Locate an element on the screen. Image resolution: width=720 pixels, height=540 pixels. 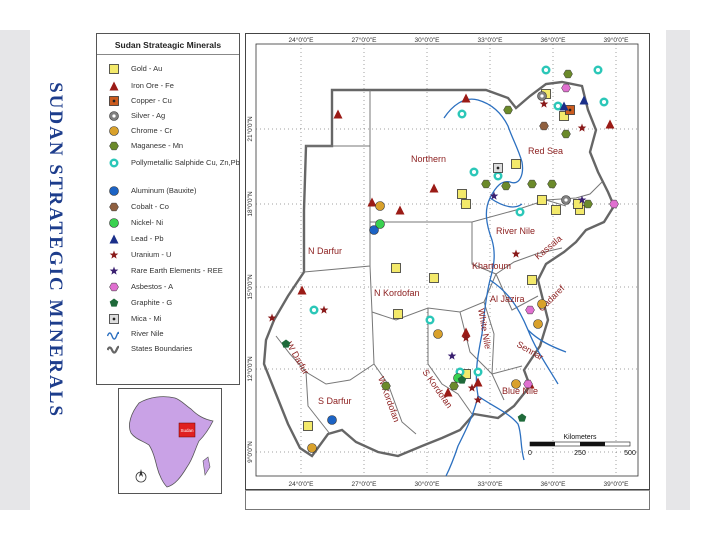
longitude-label-top: 36°0'0"E is located at coordinates (554, 40).